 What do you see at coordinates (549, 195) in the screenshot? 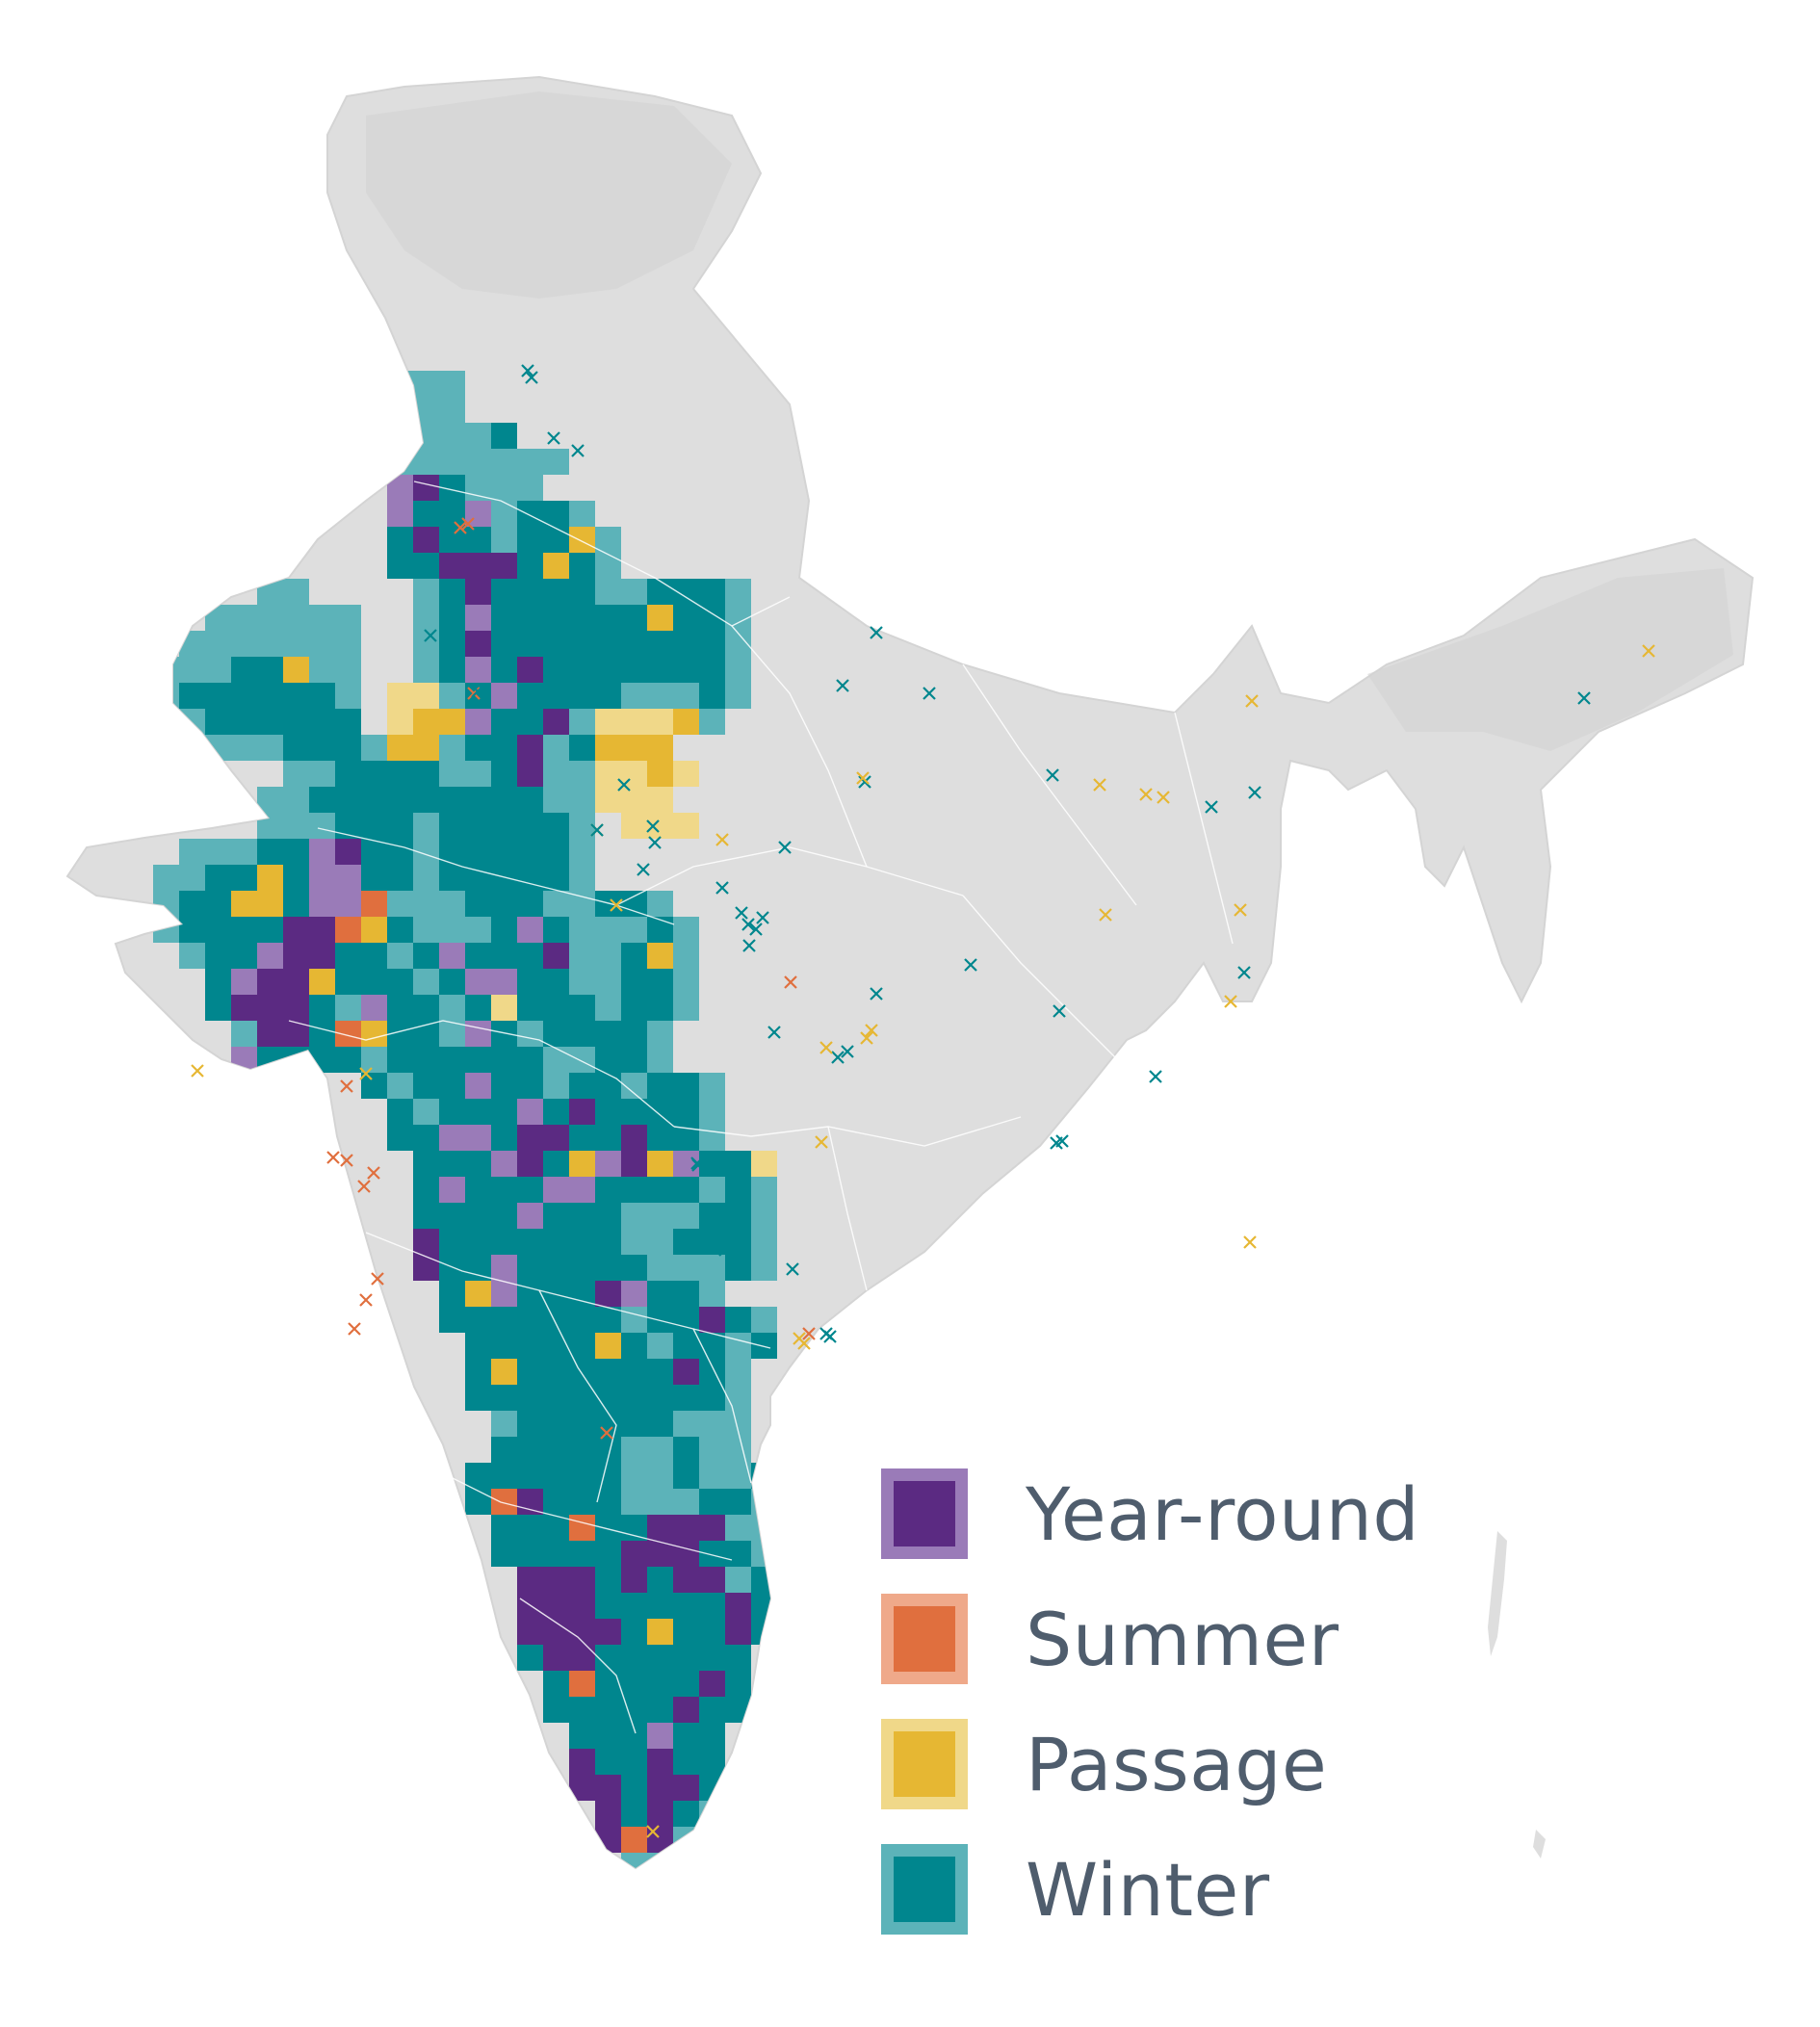
I see `himalaya-relief-shape` at bounding box center [549, 195].